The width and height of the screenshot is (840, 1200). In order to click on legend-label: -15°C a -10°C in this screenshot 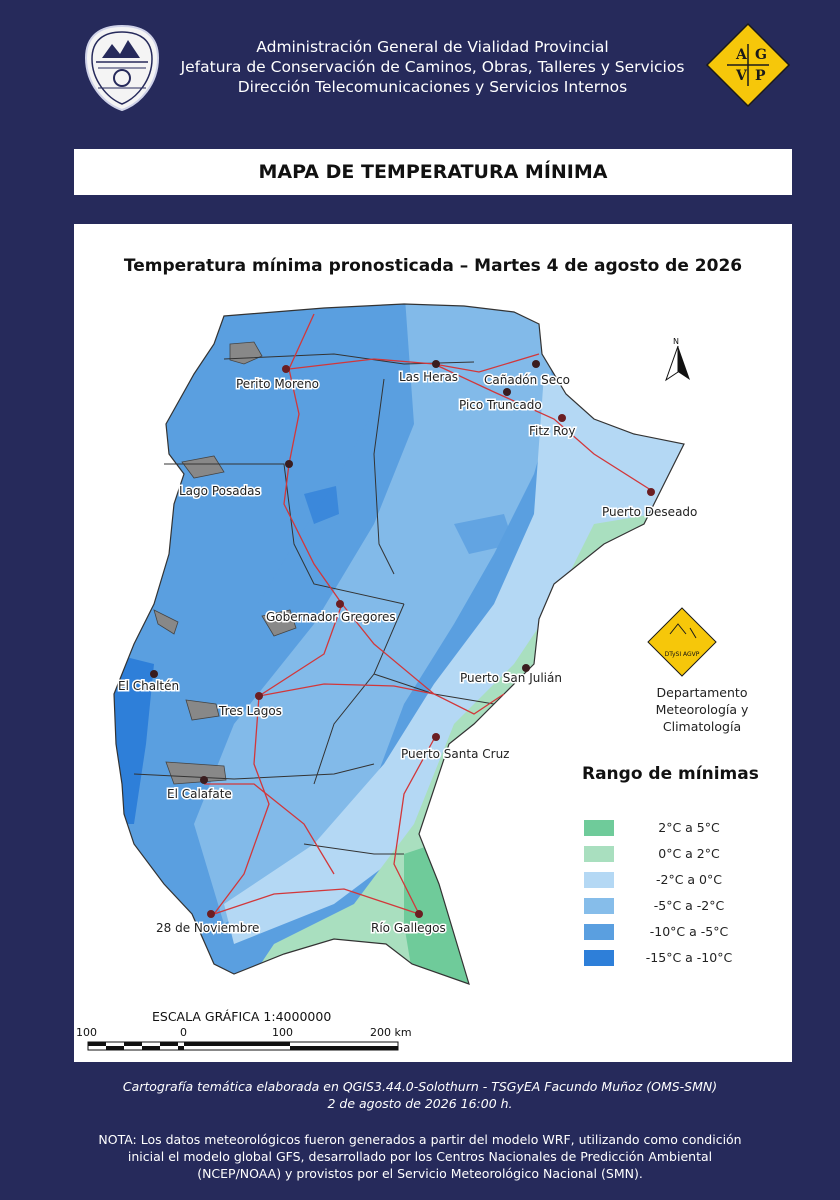, I will do `click(689, 957)`.